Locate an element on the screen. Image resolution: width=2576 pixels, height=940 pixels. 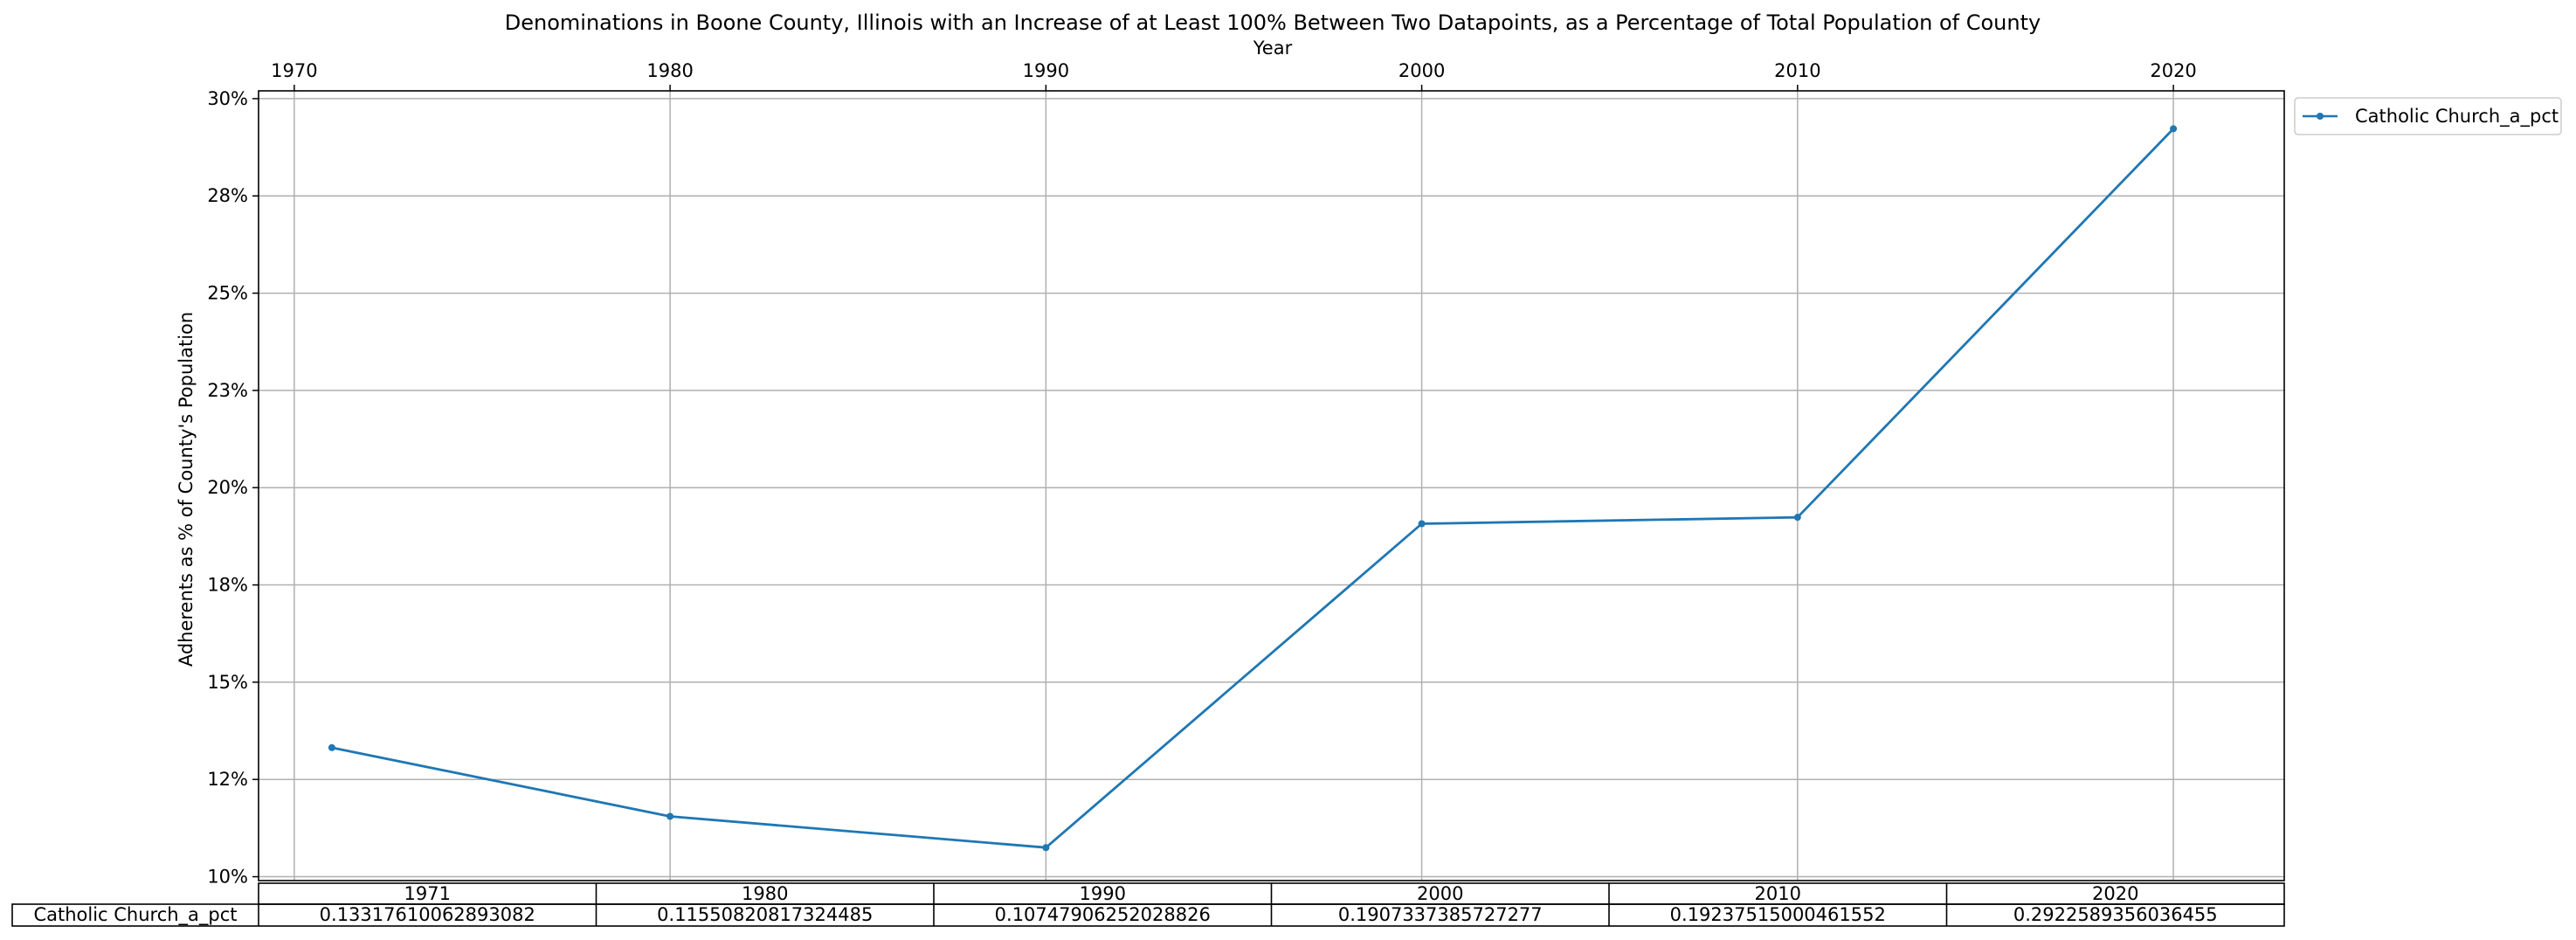
y-tick-label: 15% is located at coordinates (227, 682).